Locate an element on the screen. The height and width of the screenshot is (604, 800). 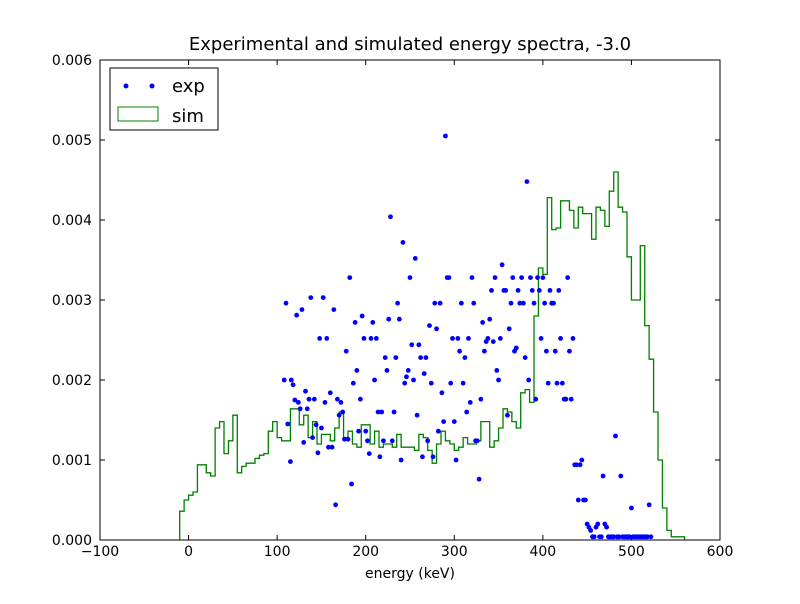
legend: exp sim is located at coordinates (164, 99).